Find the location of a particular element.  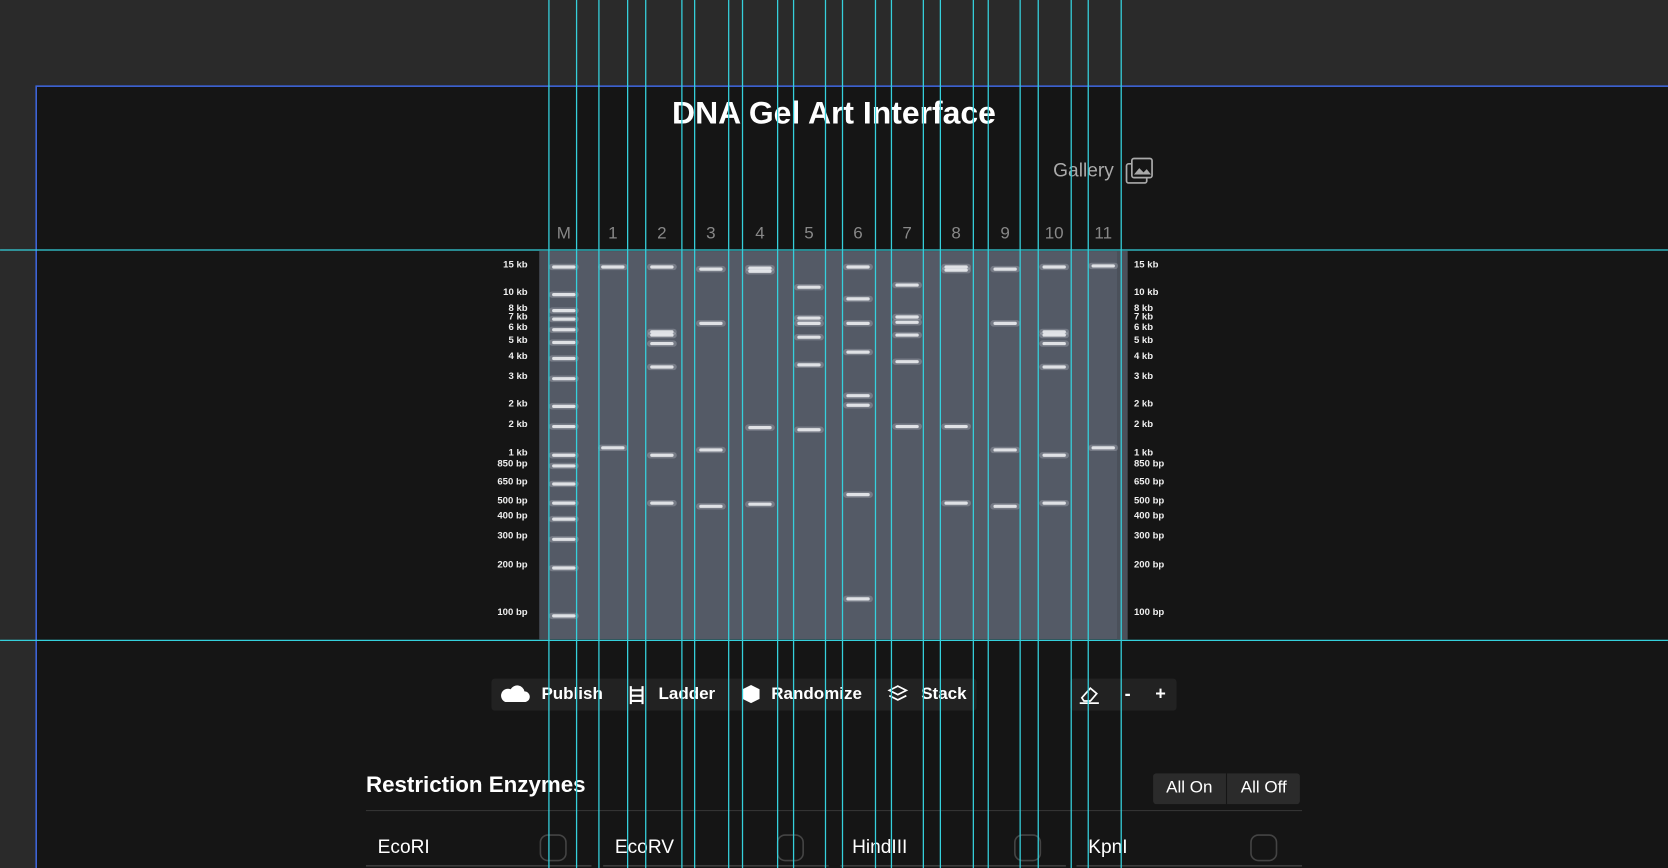

ladder-label: 4 kb is located at coordinates (518, 356).